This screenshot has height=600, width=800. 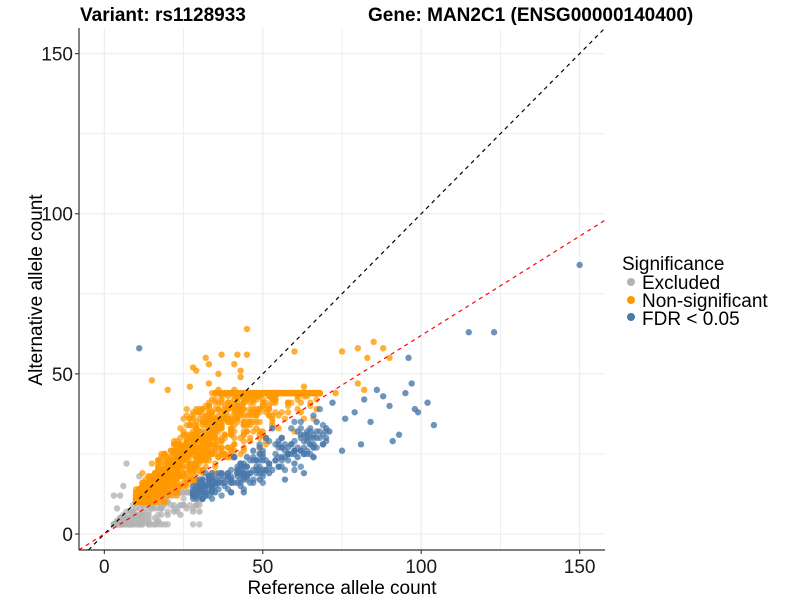 I want to click on x-tick-label: 150, so click(x=580, y=567).